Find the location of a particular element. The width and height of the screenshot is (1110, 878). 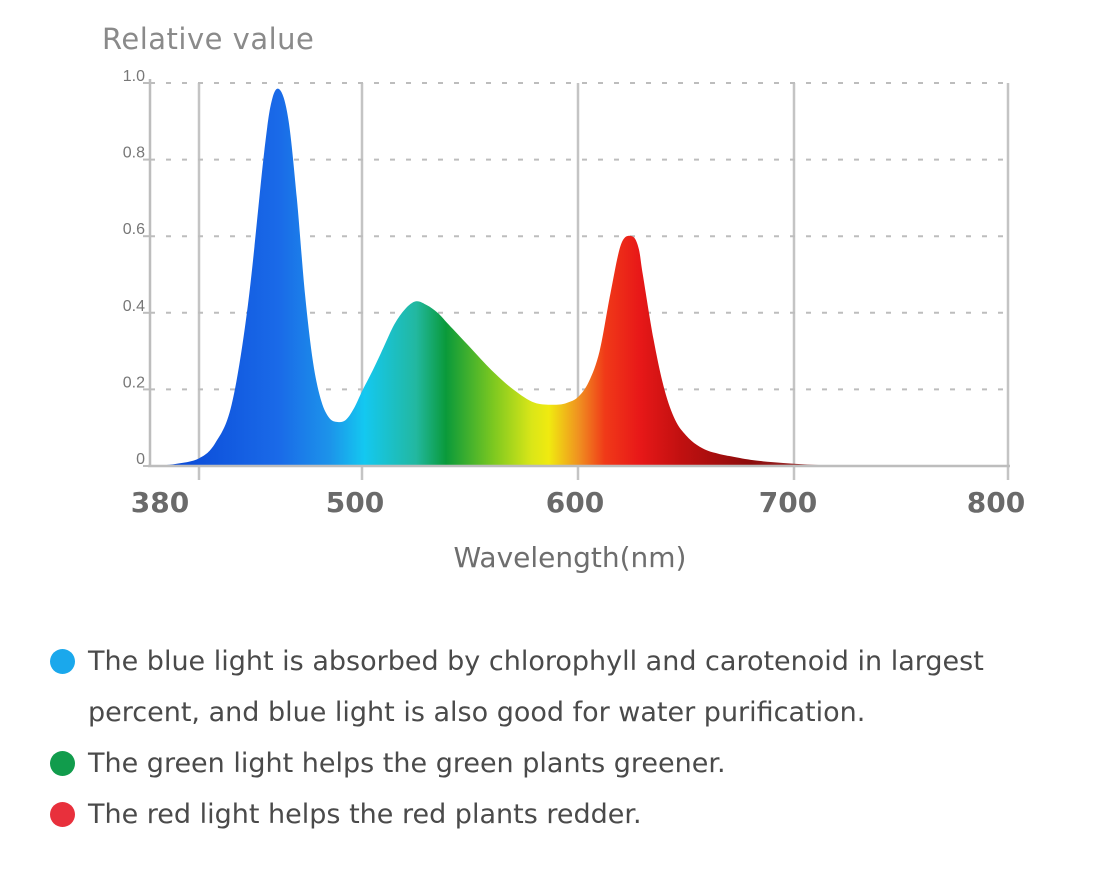

x-tick-labels: 380 500 600 700 800 is located at coordinates (578, 502).